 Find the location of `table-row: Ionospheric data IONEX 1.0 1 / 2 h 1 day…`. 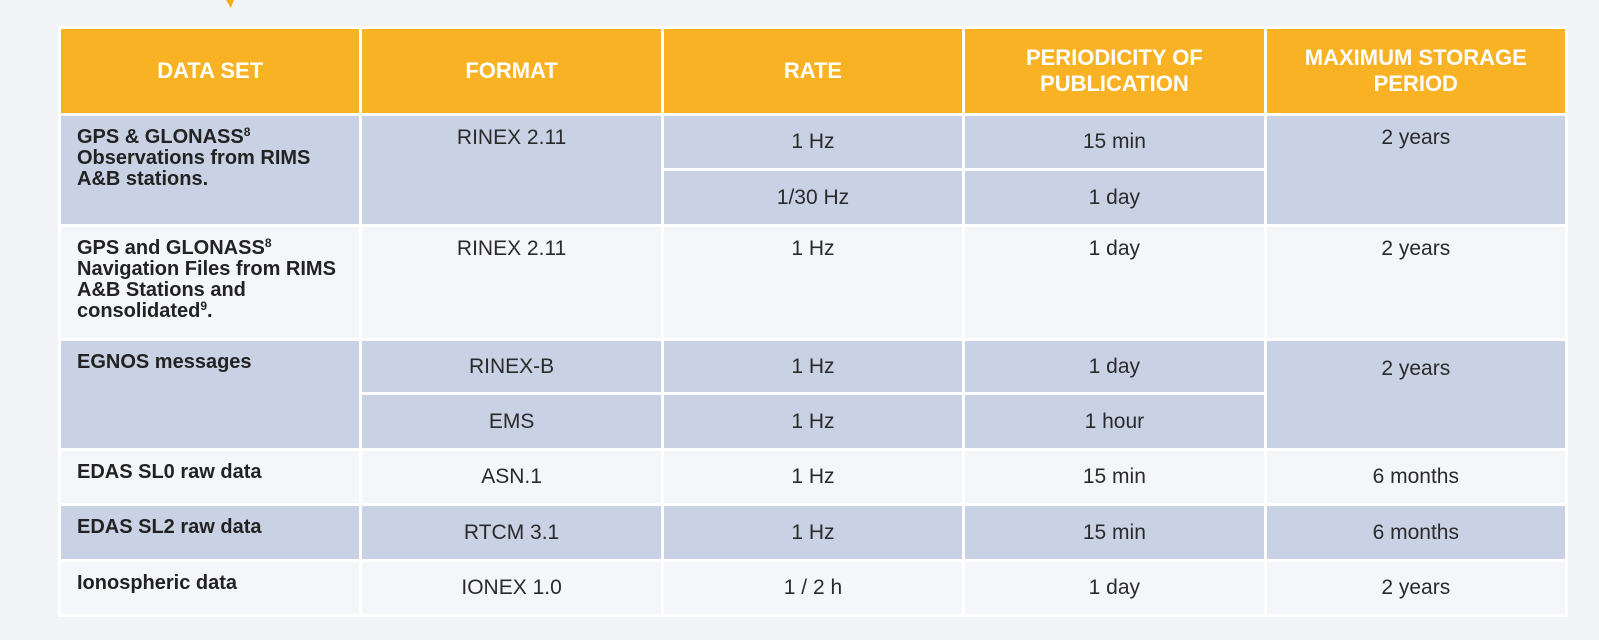

table-row: Ionospheric data IONEX 1.0 1 / 2 h 1 day… is located at coordinates (813, 588).